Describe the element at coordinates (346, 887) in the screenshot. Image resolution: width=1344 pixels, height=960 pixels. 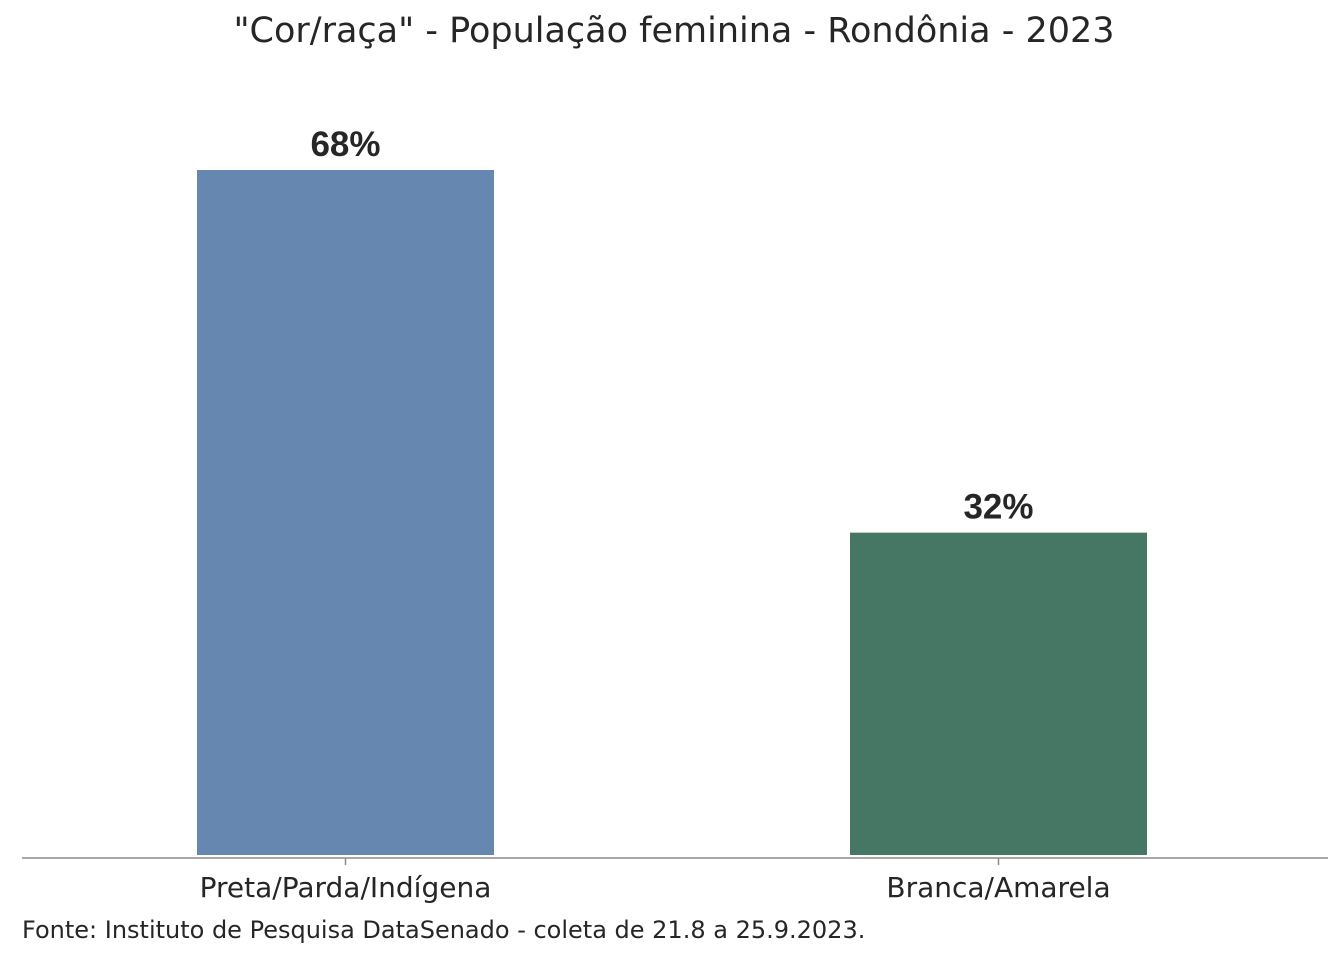
I see `category-label-preta-parda-ind-gena: Preta/Parda/Indígena` at that location.